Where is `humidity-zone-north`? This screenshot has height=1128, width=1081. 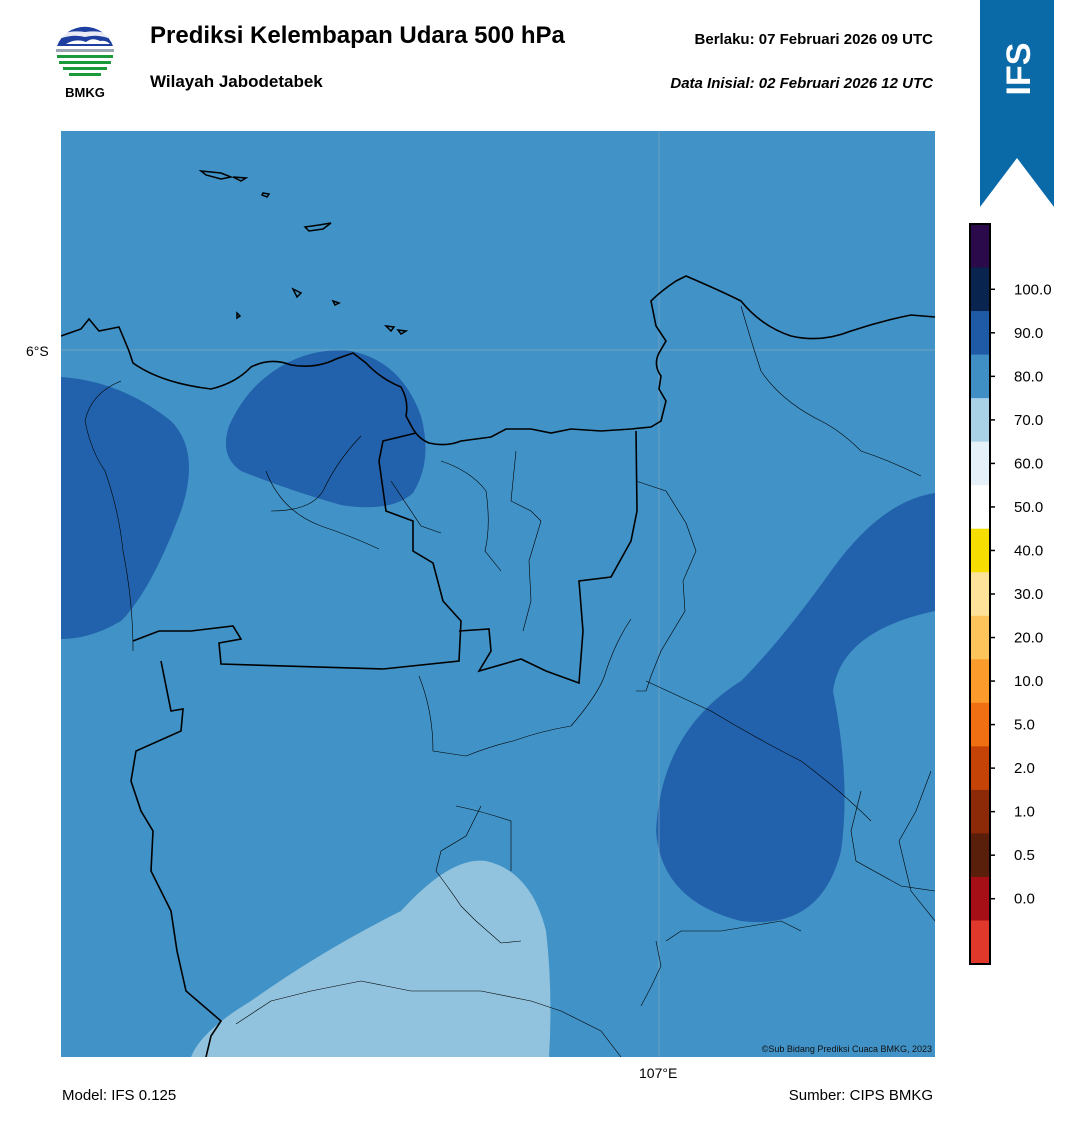
humidity-zone-north is located at coordinates (325, 429).